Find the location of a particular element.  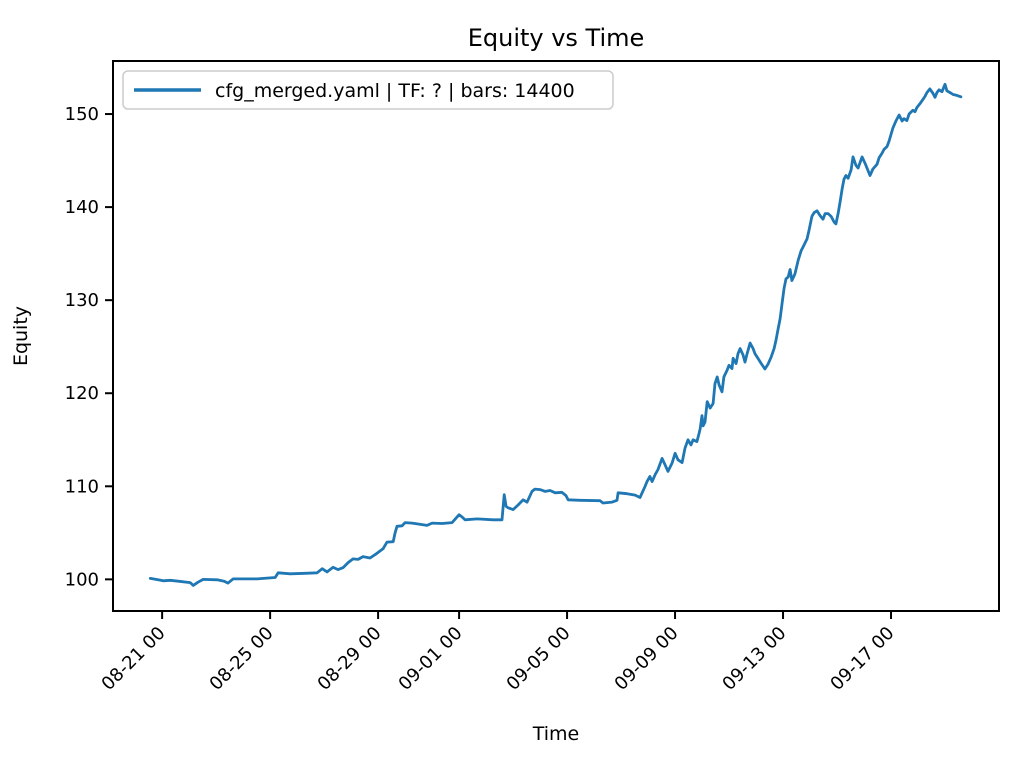

x-tick-label: 09-01 00 is located at coordinates (431, 659).